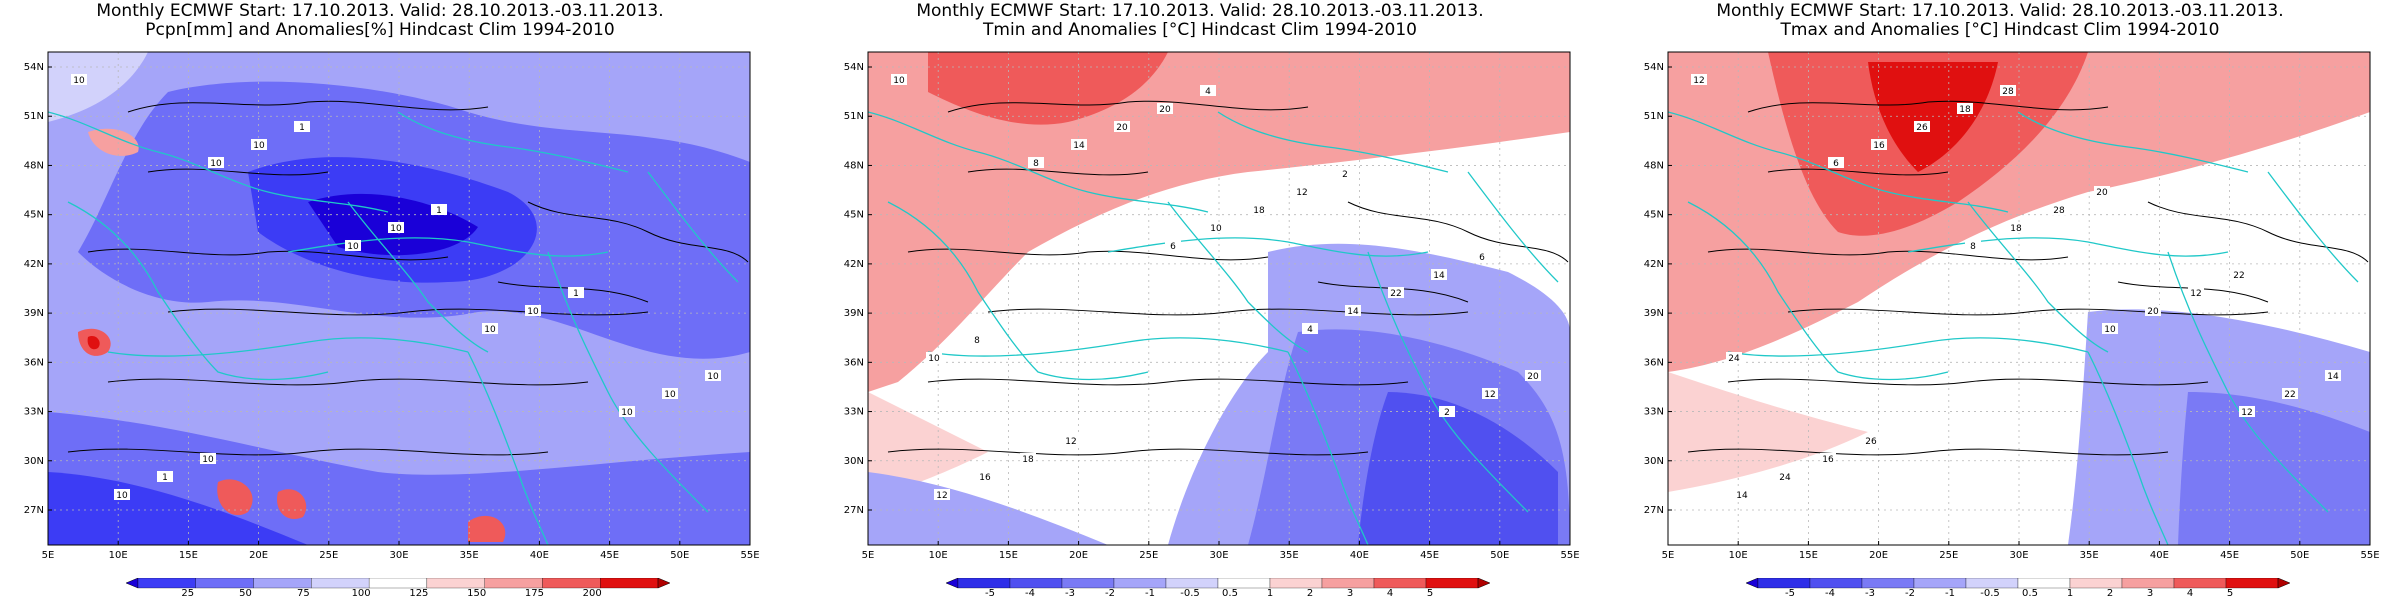  Describe the element at coordinates (2070, 593) in the screenshot. I see `colorbar-tick-label: 1` at that location.